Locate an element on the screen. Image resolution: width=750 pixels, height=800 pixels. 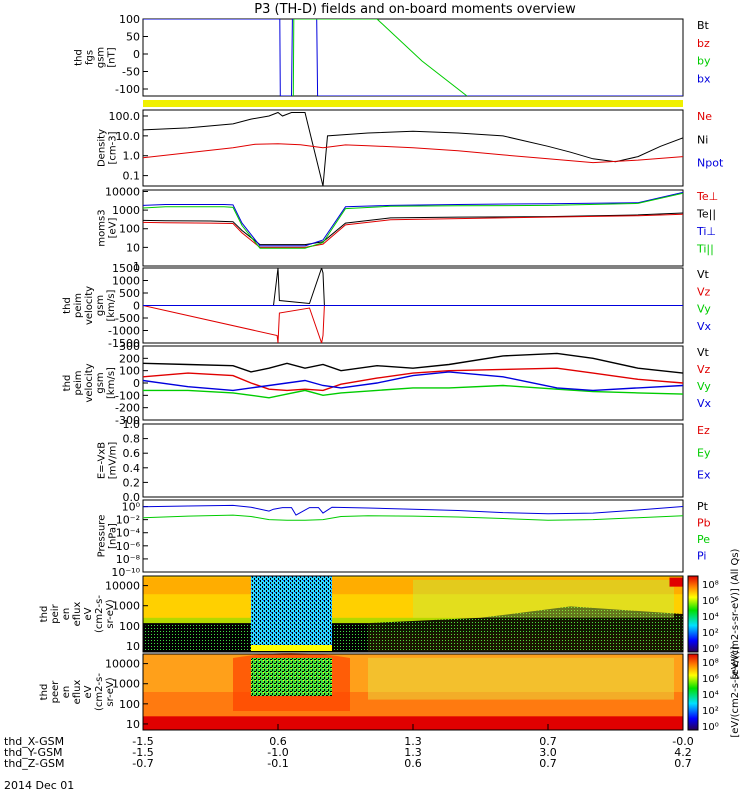
ylabel-8-3: eflux is located at coordinates (77, 692).